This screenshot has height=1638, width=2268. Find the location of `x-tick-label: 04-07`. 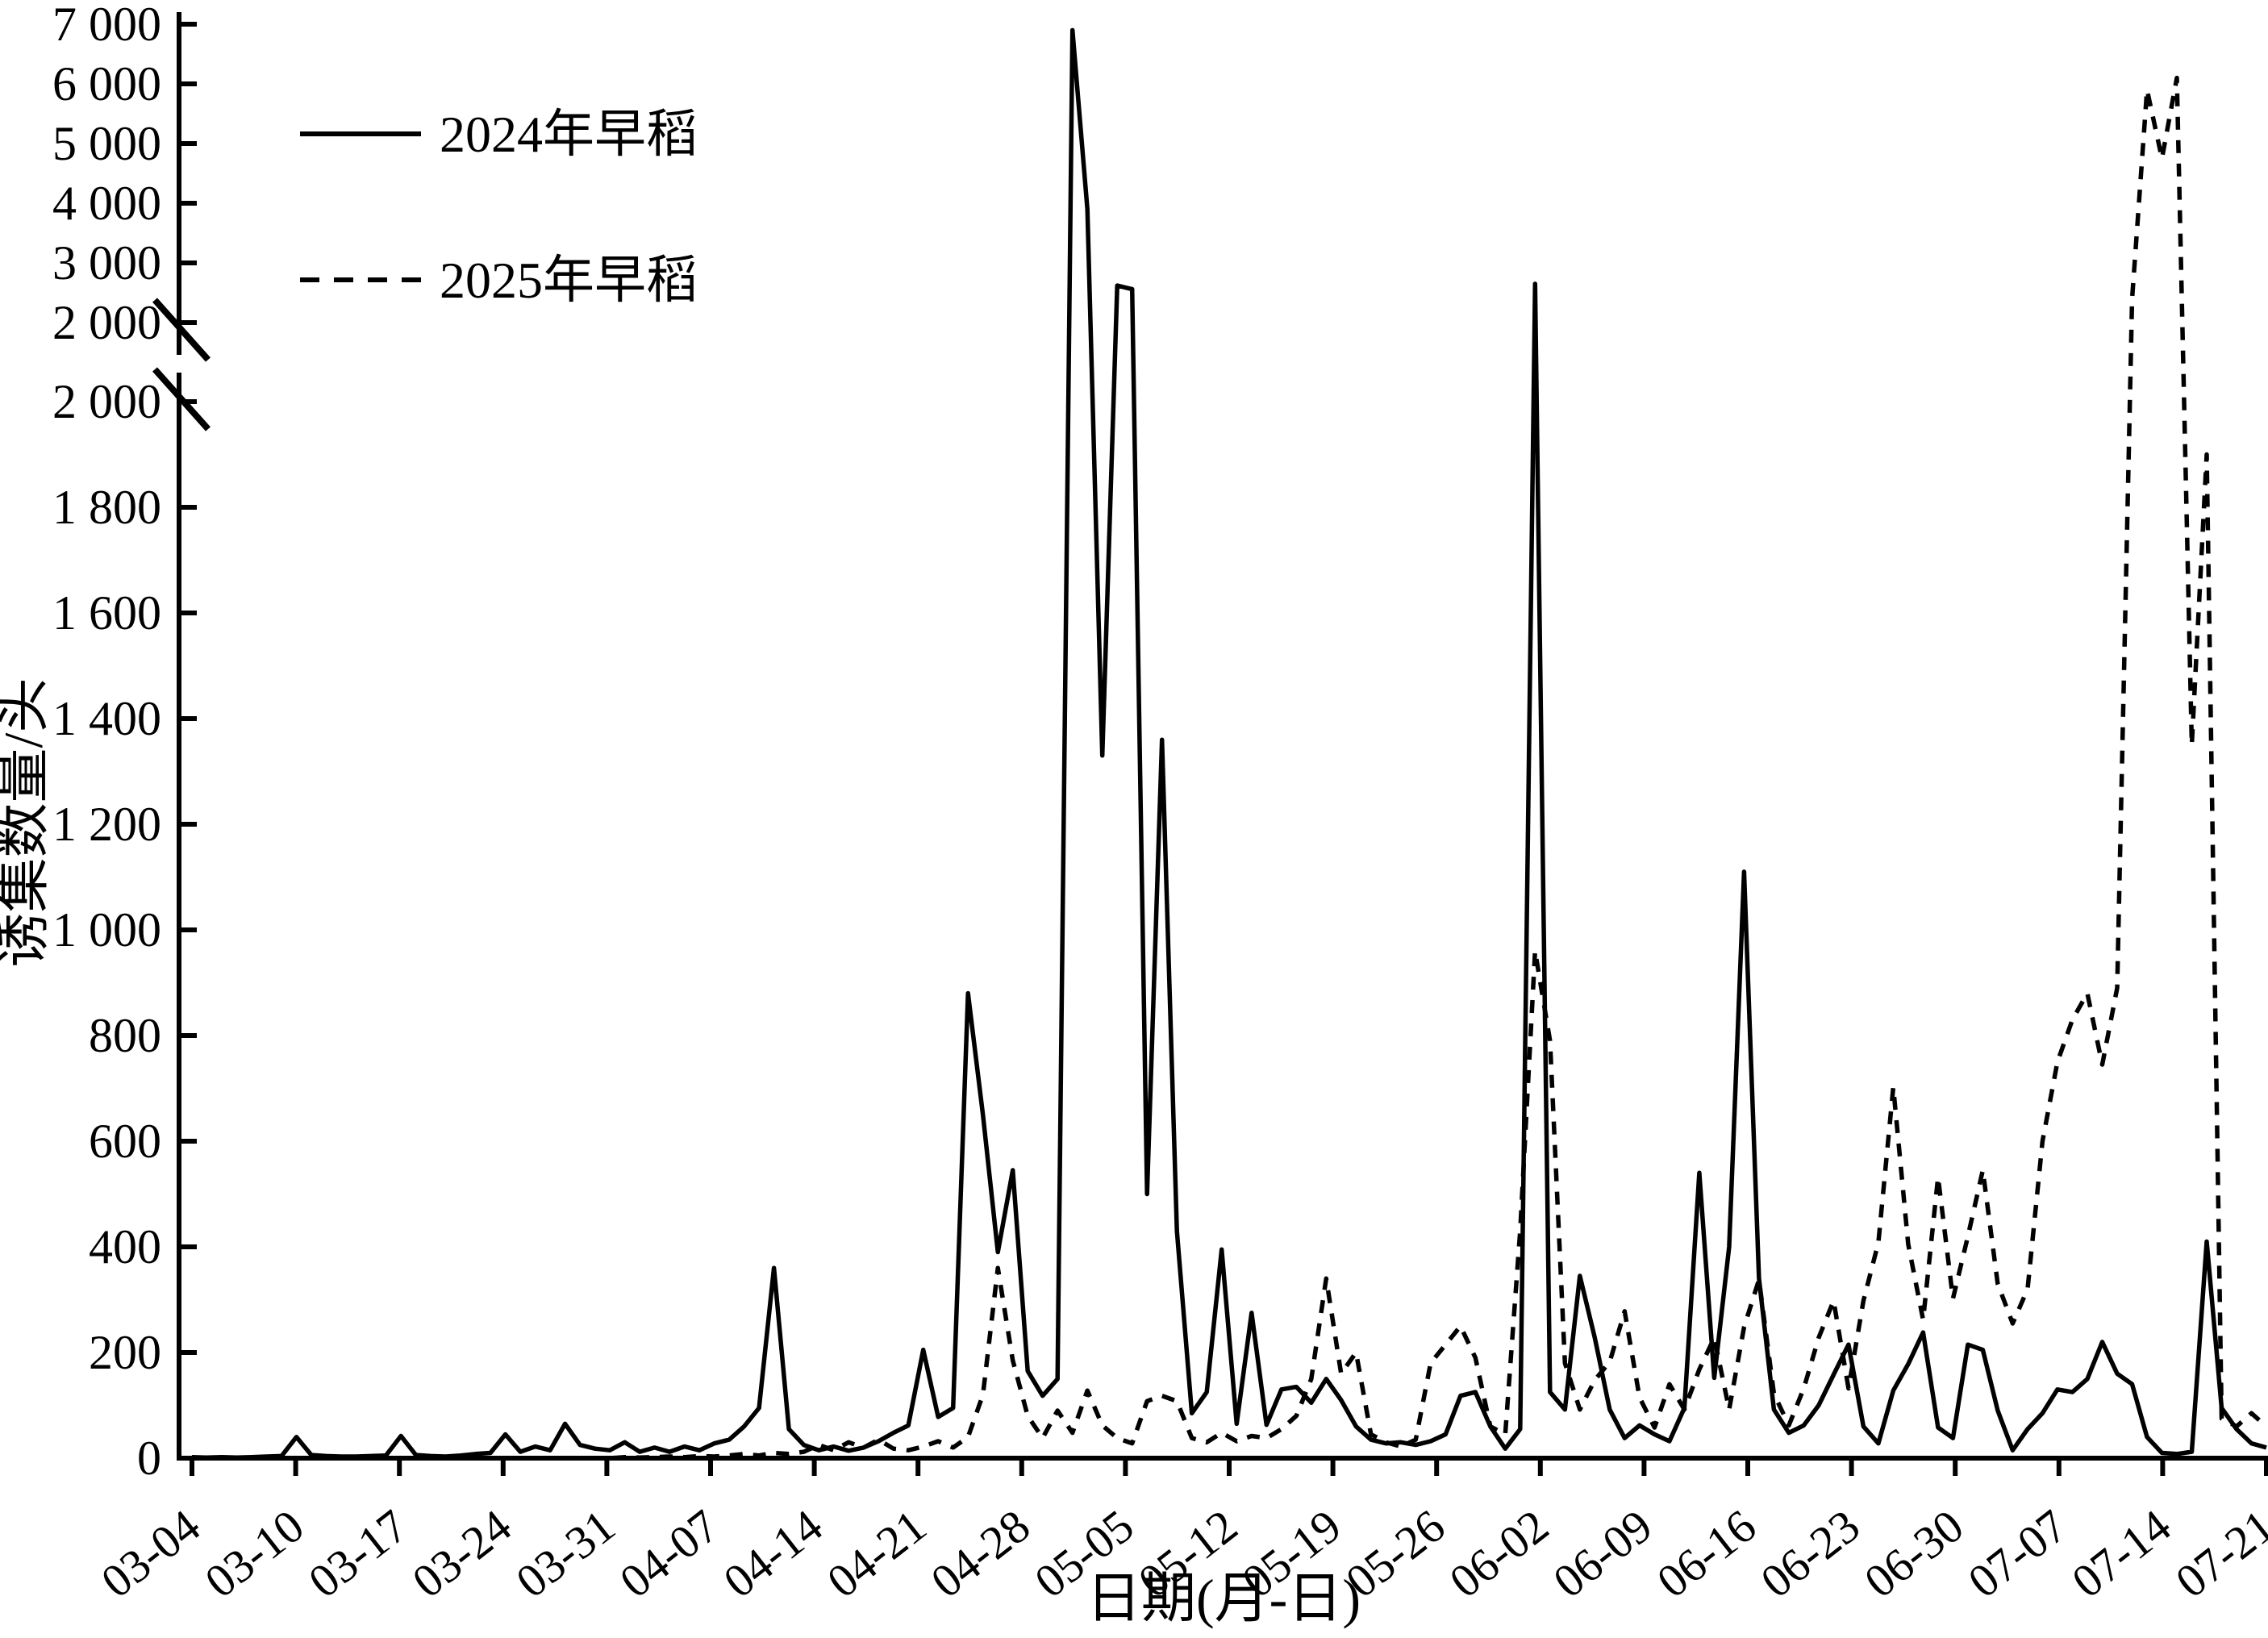

x-tick-label: 04-07 is located at coordinates (669, 1554).